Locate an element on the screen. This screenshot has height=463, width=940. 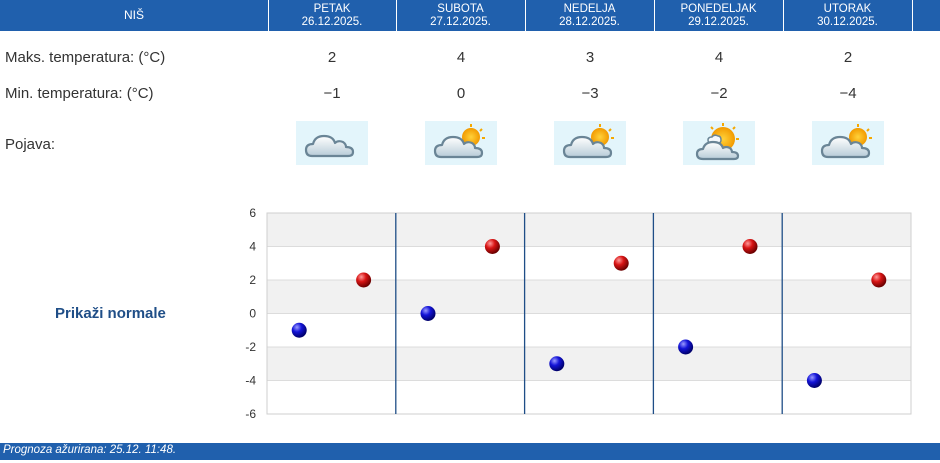
min-temp-value: −3 is located at coordinates (590, 93).